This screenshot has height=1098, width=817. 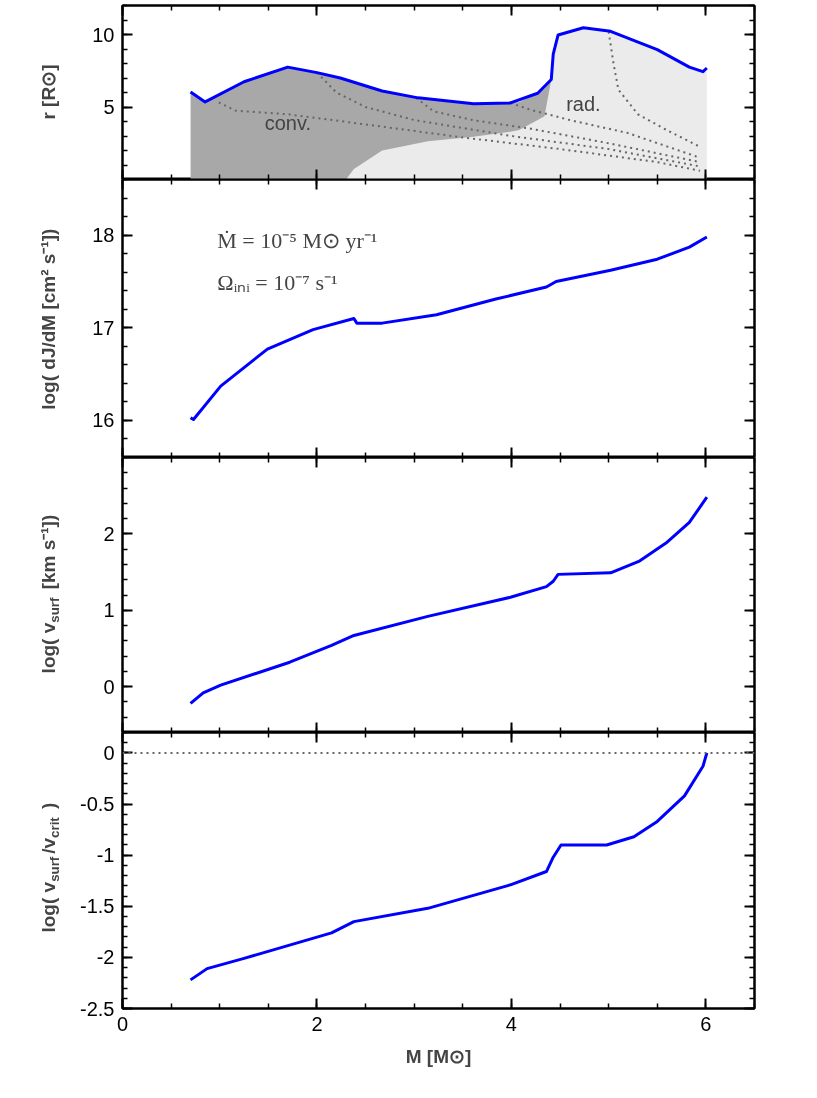 I want to click on y-tick-label: -0.5, so click(x=97, y=804).